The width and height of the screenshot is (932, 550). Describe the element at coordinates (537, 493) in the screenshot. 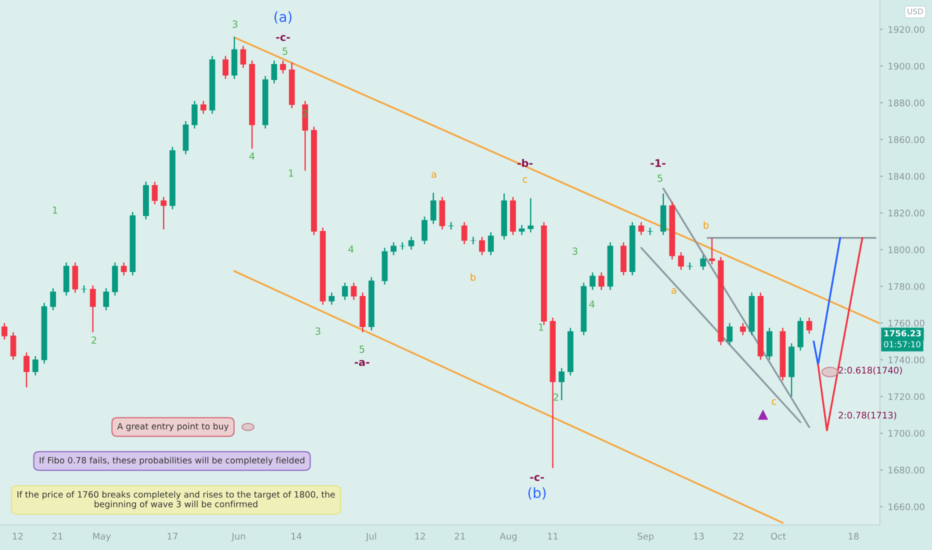

I see `annotation: (b)` at that location.